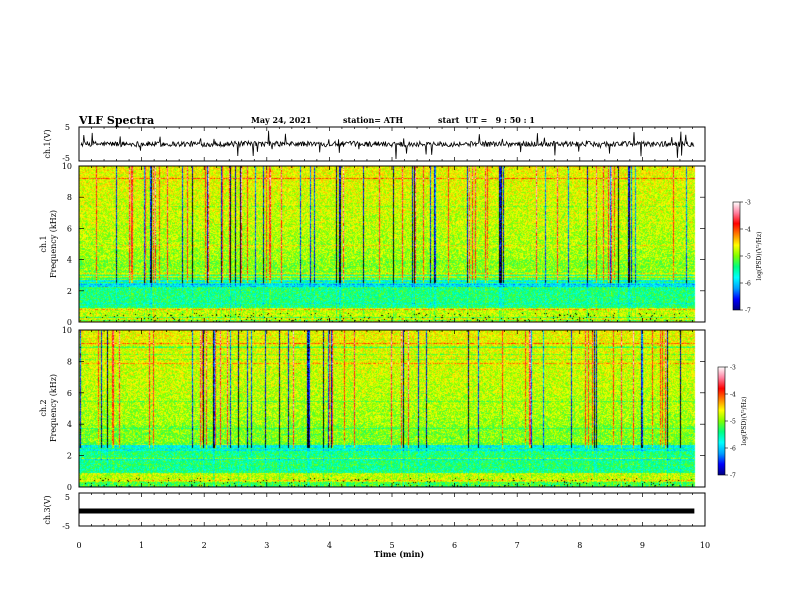  What do you see at coordinates (69, 228) in the screenshot?
I see `ch1-freq-ytick-label: 6` at bounding box center [69, 228].